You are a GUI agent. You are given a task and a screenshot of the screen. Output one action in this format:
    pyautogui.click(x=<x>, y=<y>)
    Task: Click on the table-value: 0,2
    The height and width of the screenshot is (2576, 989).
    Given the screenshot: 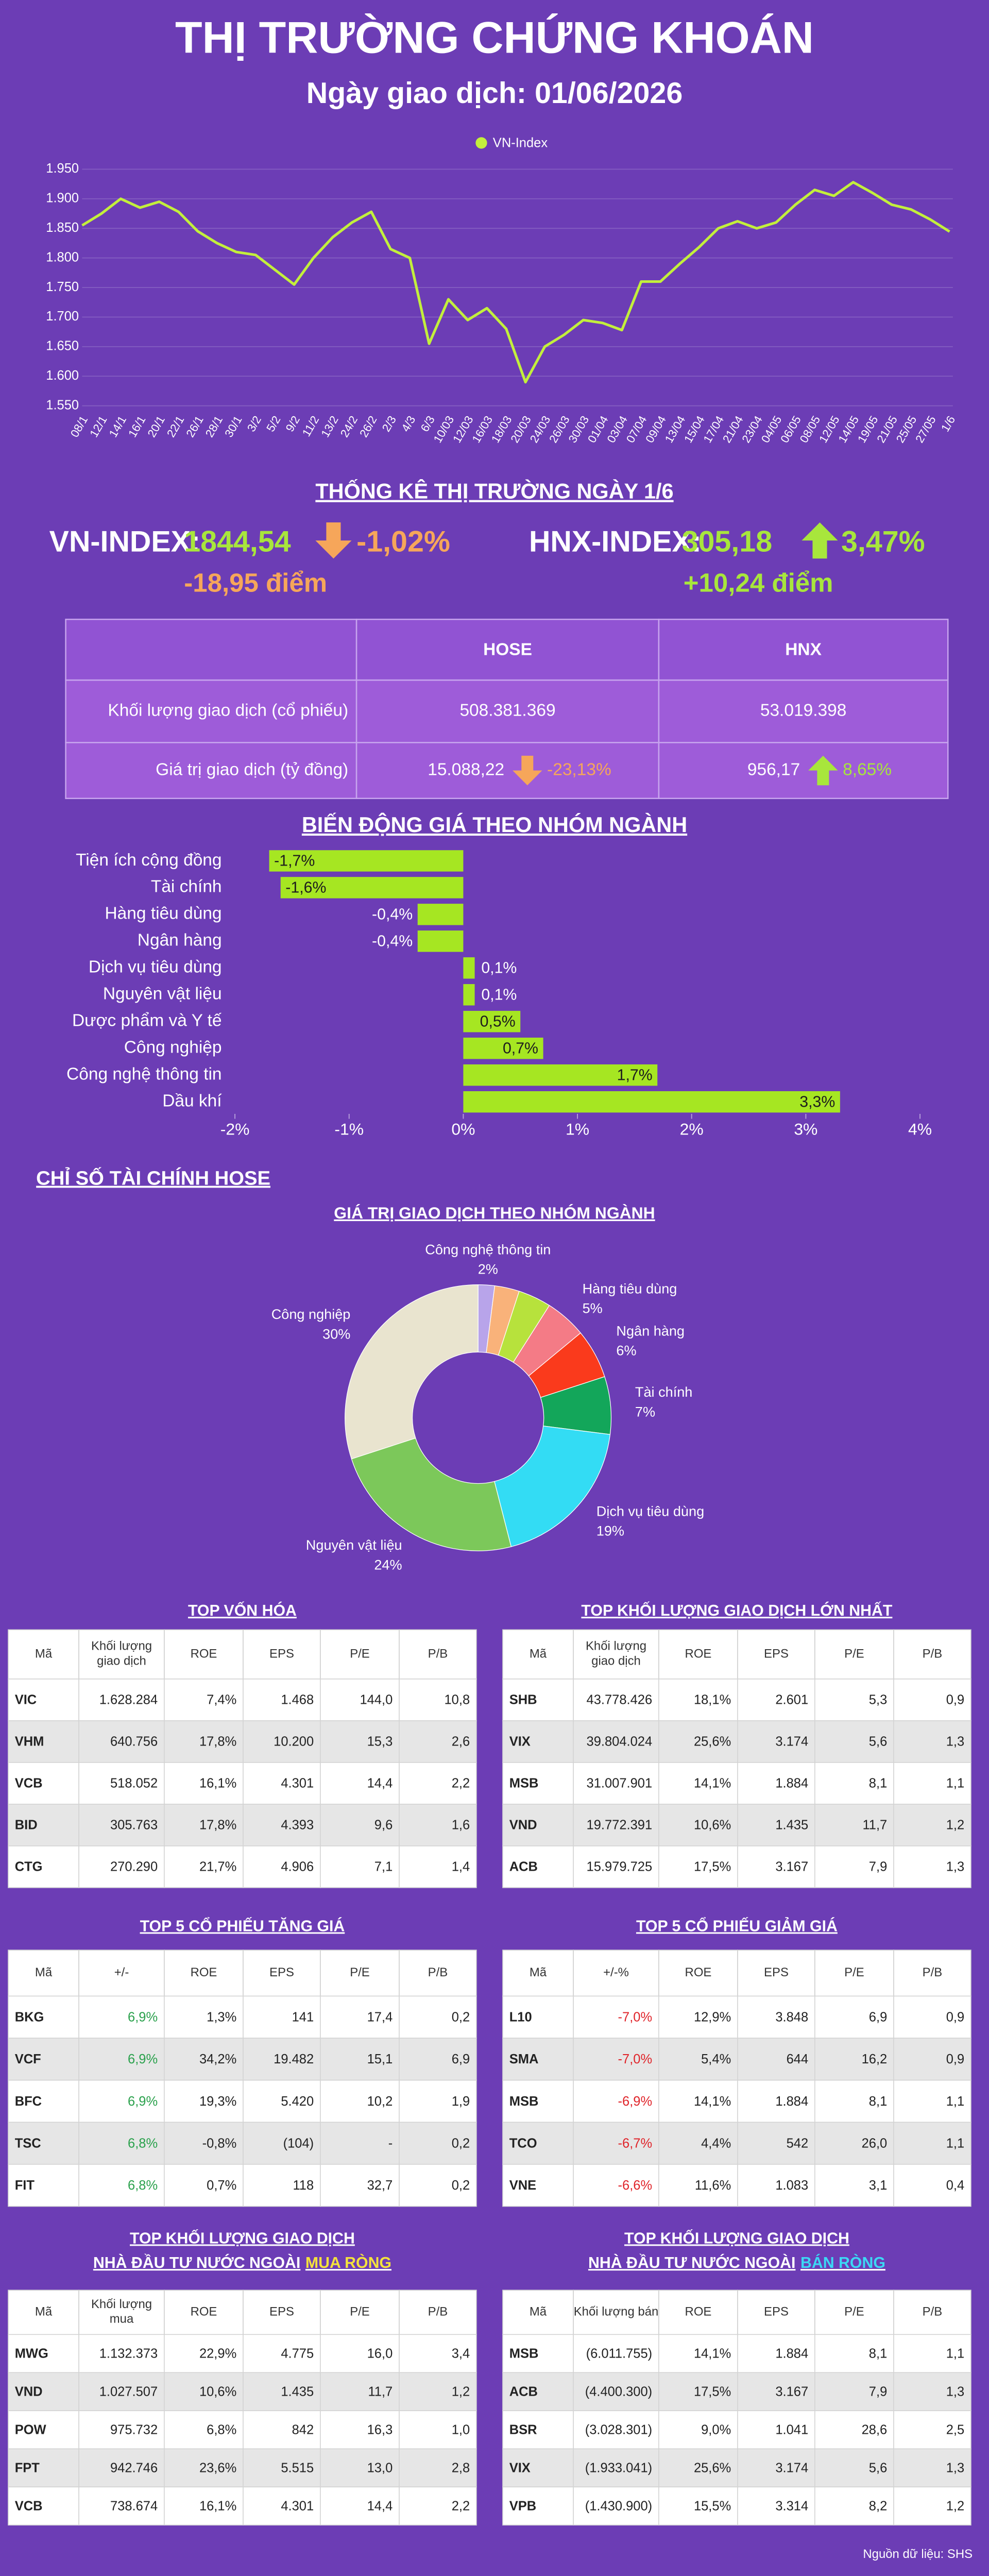 What is the action you would take?
    pyautogui.click(x=461, y=2185)
    